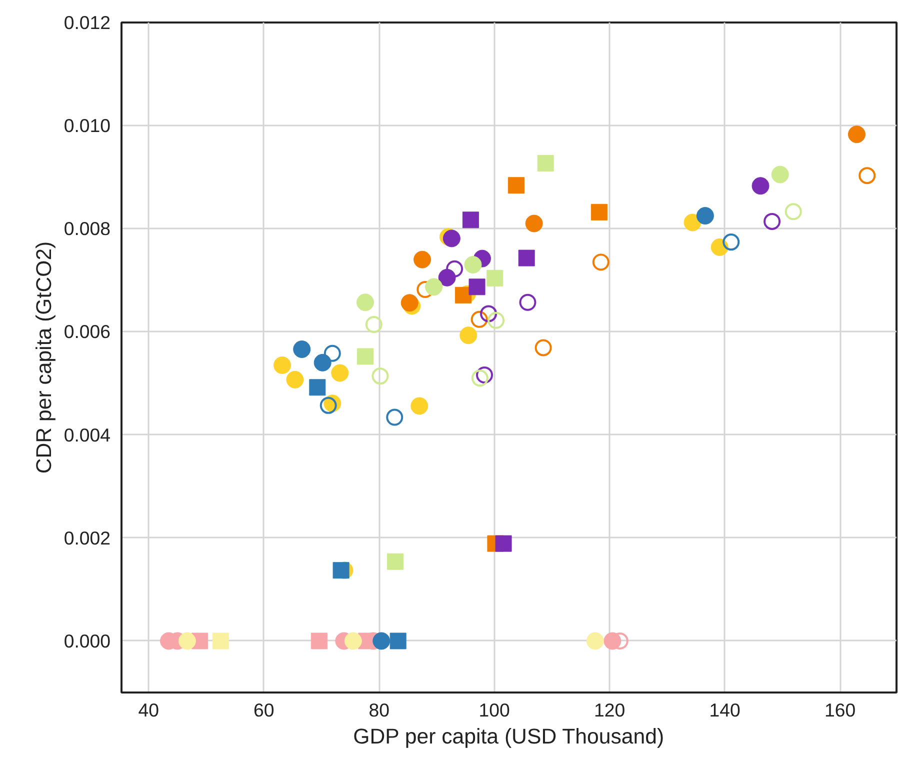 The height and width of the screenshot is (763, 898). What do you see at coordinates (87, 22) in the screenshot?
I see `y-tick-label: 0.012` at bounding box center [87, 22].